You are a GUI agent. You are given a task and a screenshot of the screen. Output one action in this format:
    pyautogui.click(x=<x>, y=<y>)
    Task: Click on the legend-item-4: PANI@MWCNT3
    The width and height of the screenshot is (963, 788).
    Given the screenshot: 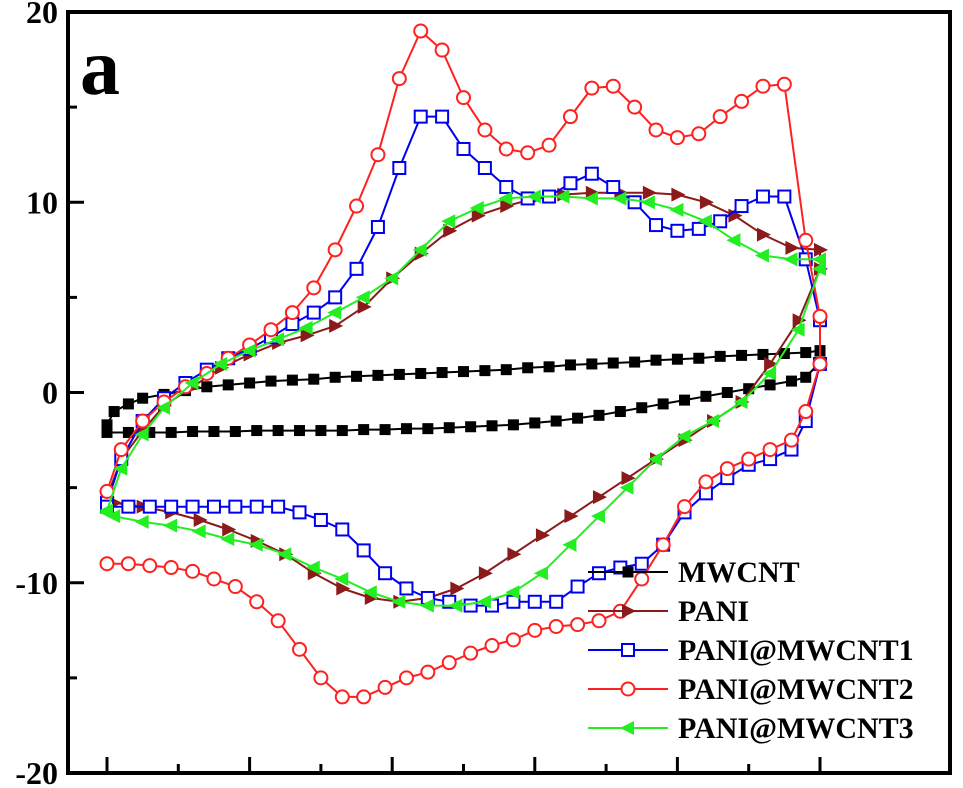 What is the action you would take?
    pyautogui.click(x=751, y=728)
    